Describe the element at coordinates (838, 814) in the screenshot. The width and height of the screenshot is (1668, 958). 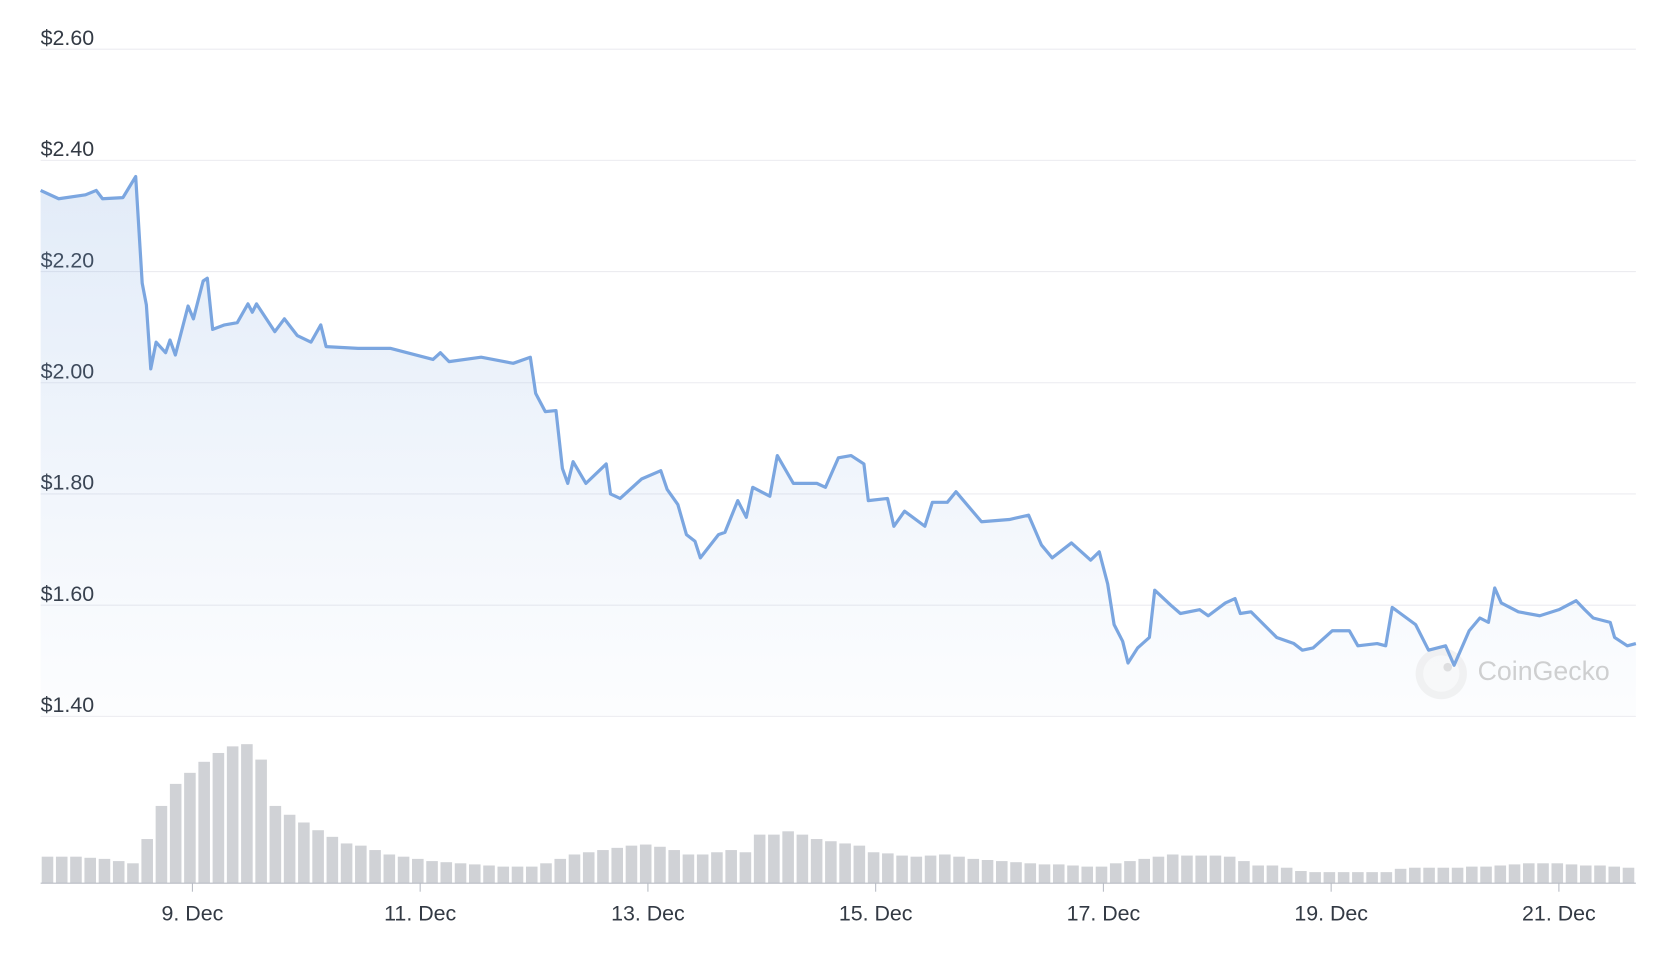
I see `volume-bars` at that location.